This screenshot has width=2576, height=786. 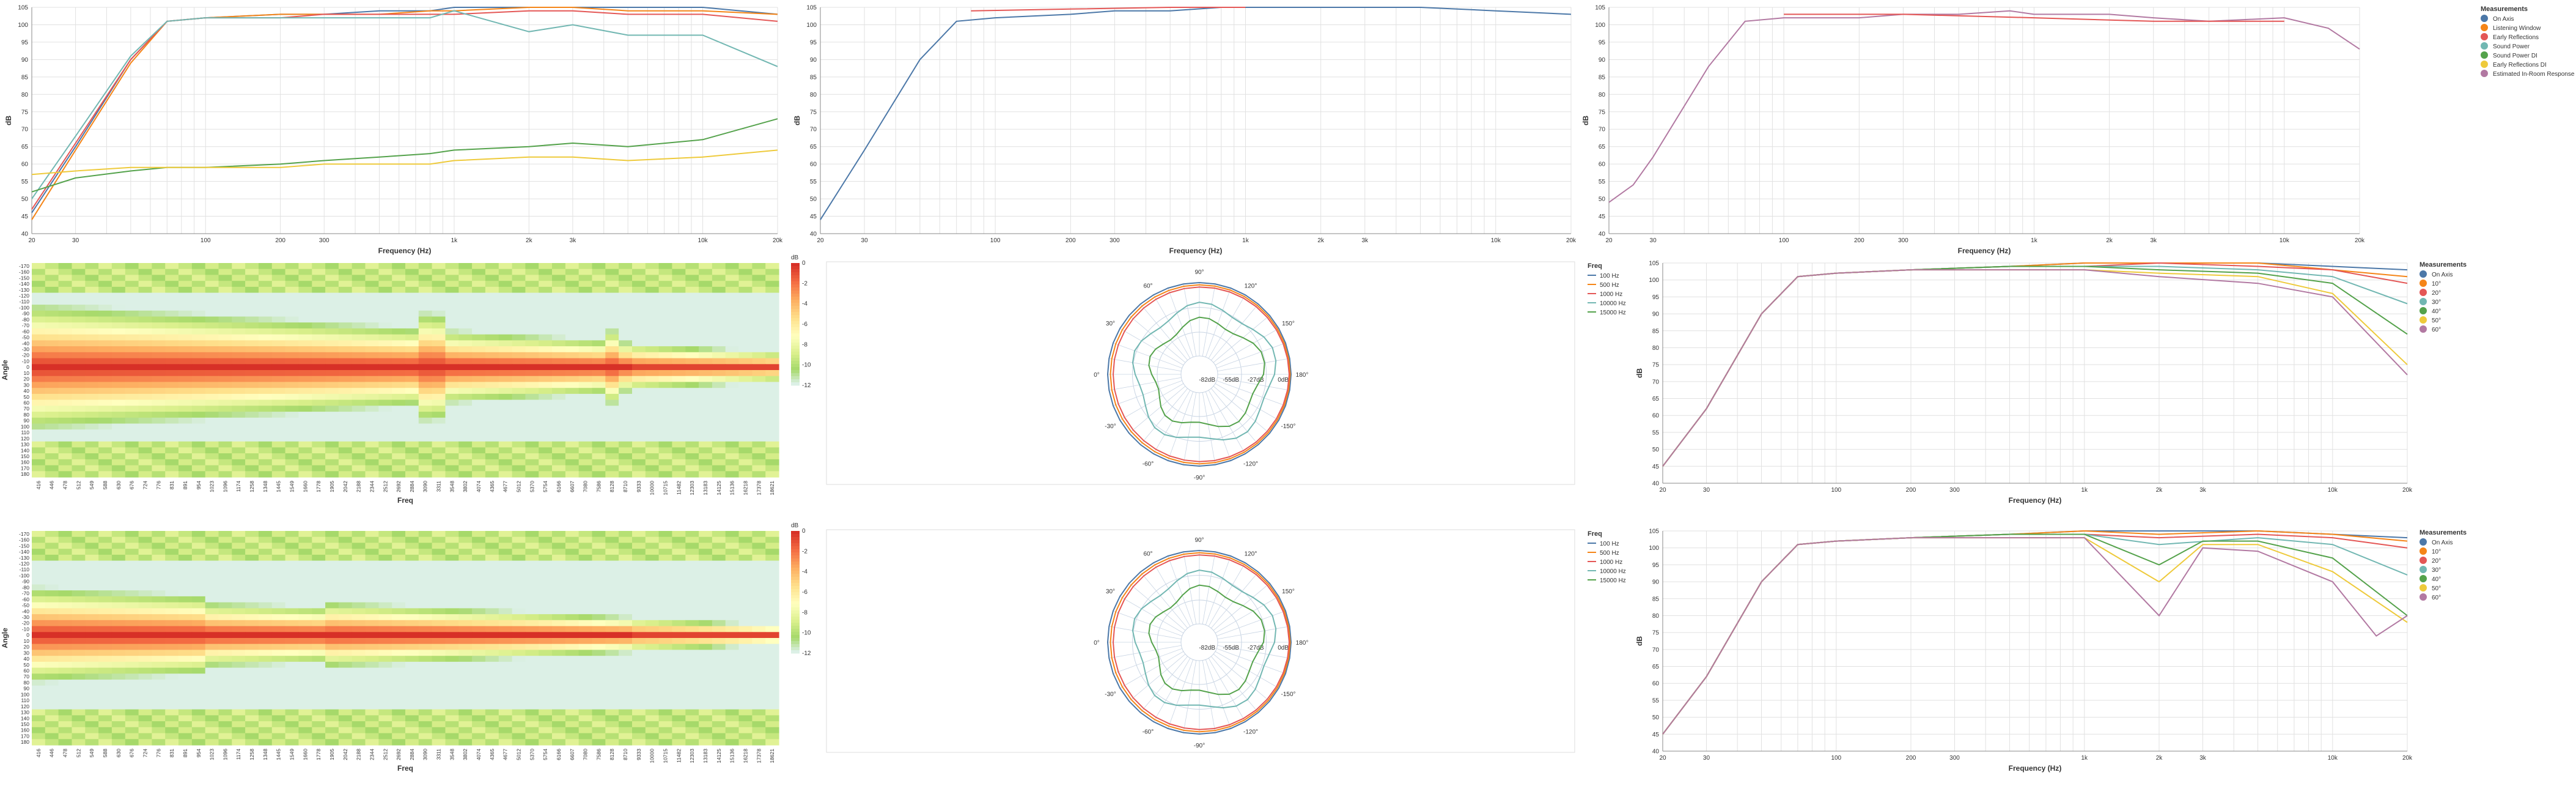 What do you see at coordinates (813, 95) in the screenshot?
I see `y-tick-label: 80` at bounding box center [813, 95].